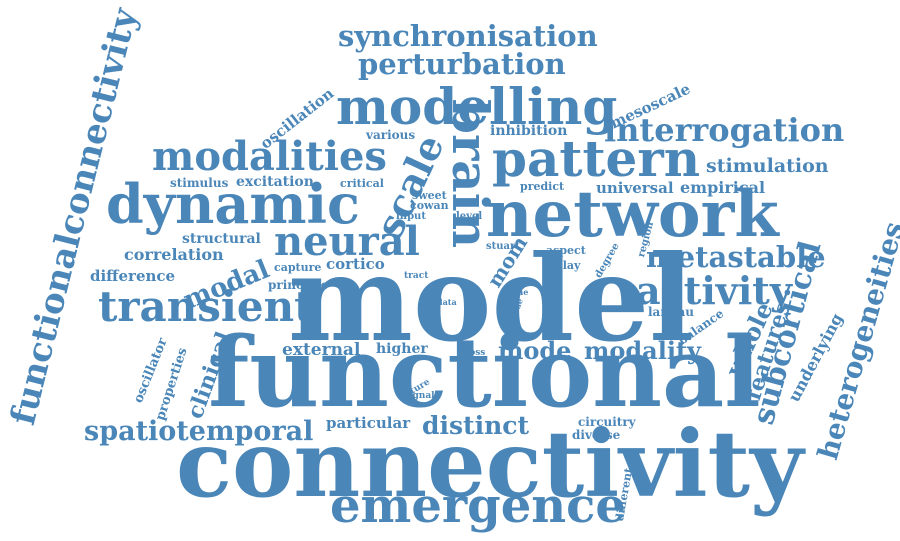  Describe the element at coordinates (767, 166) in the screenshot. I see `word-stimulation: stimulation` at that location.